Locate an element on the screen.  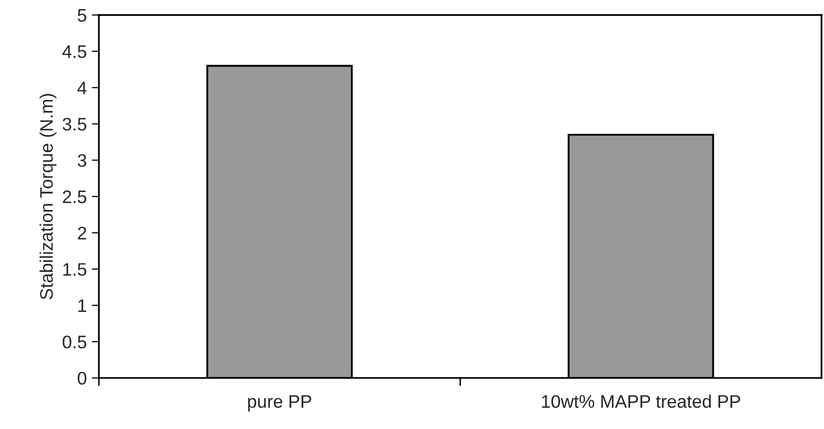
y-tick-label: 1.5 is located at coordinates (74, 269).